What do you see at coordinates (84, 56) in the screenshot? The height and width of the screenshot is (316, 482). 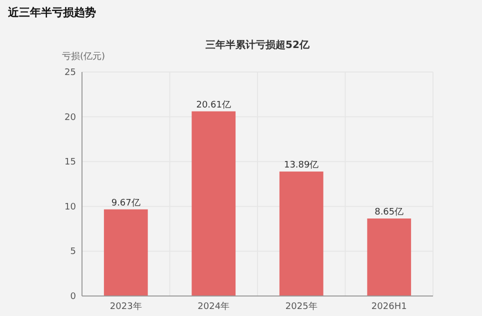 I see `y-axis-title: 亏损(亿元)` at bounding box center [84, 56].